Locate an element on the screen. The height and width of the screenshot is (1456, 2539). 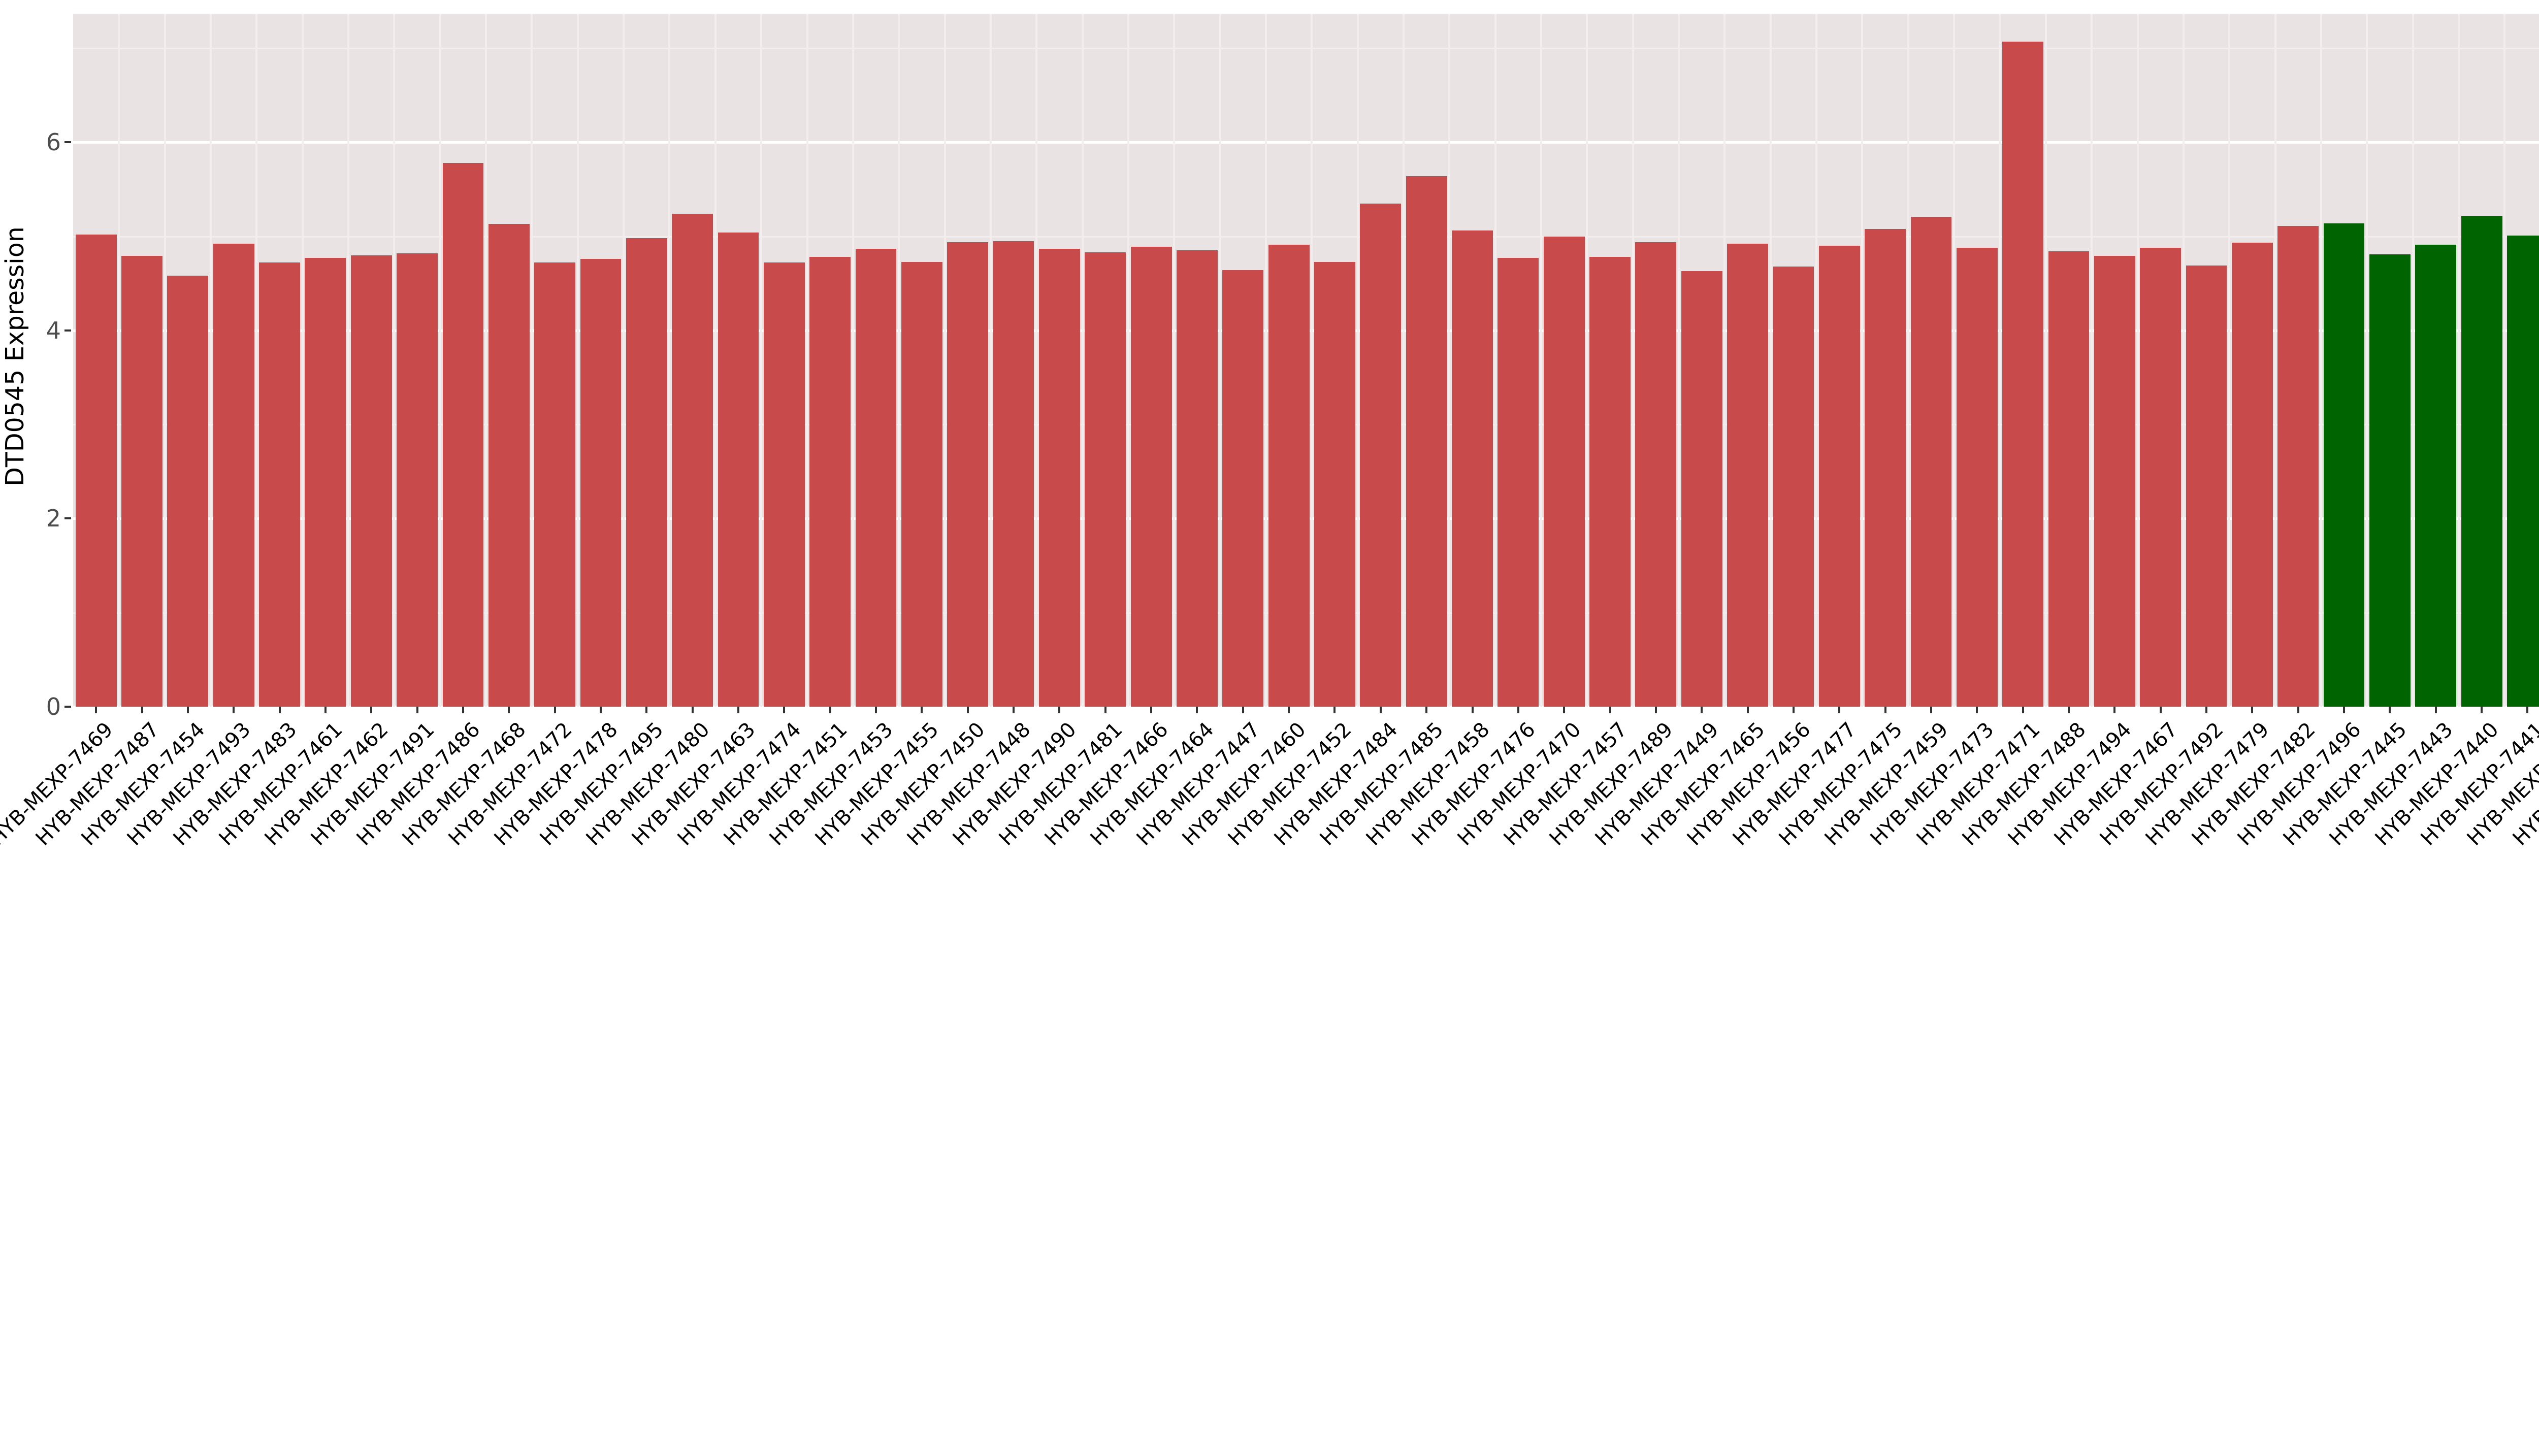
gridline-minor is located at coordinates (1306, 48).